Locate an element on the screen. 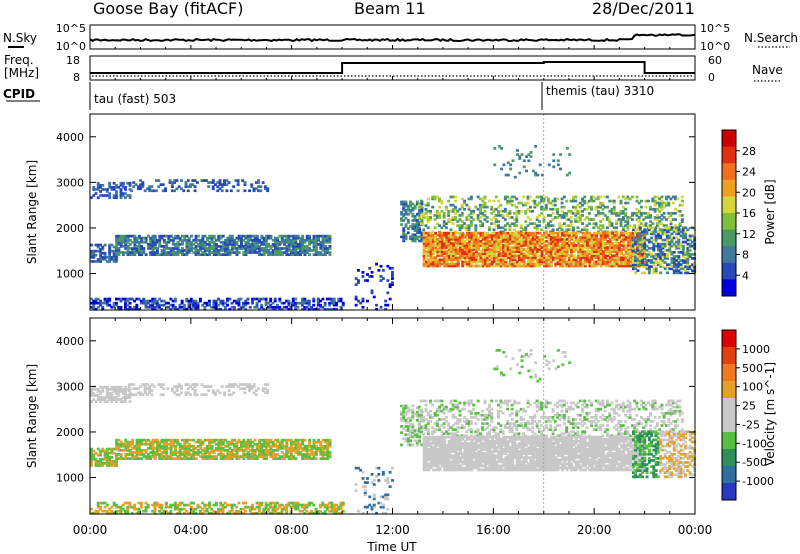  nsky-tick-top: 10^5 is located at coordinates (71, 28).